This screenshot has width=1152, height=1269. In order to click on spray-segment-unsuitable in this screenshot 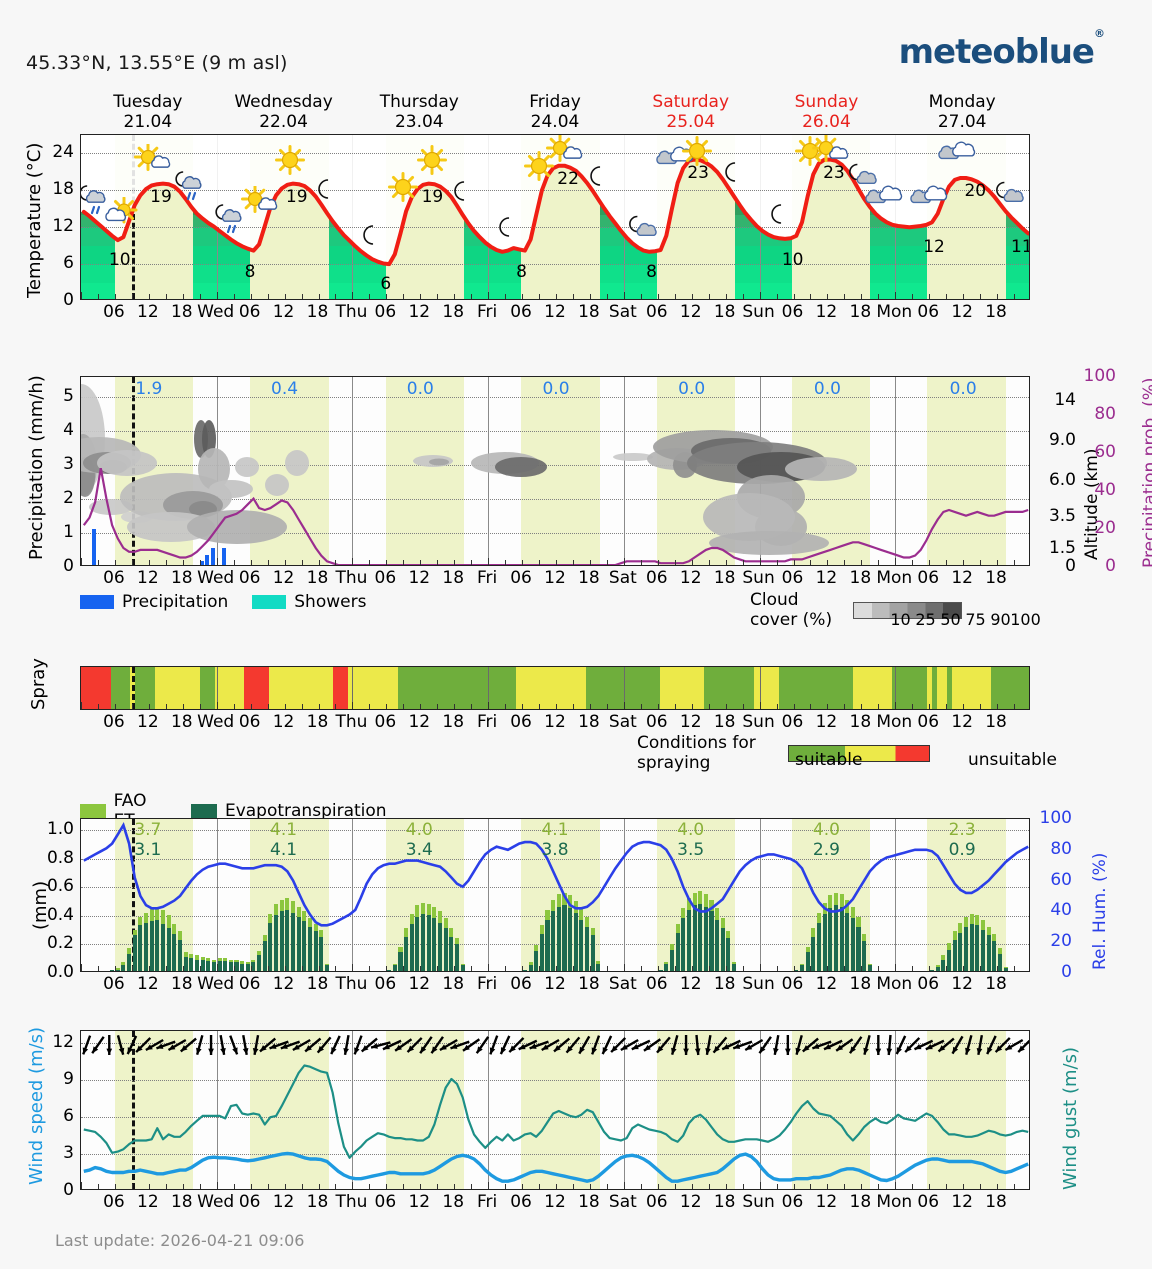, I will do `click(96, 688)`.